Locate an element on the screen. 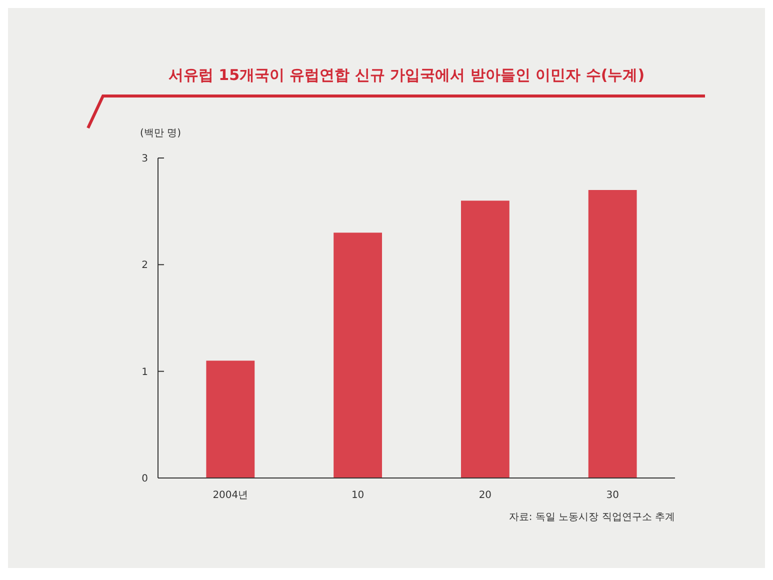  y-axis-title: (백만 명) is located at coordinates (161, 133).